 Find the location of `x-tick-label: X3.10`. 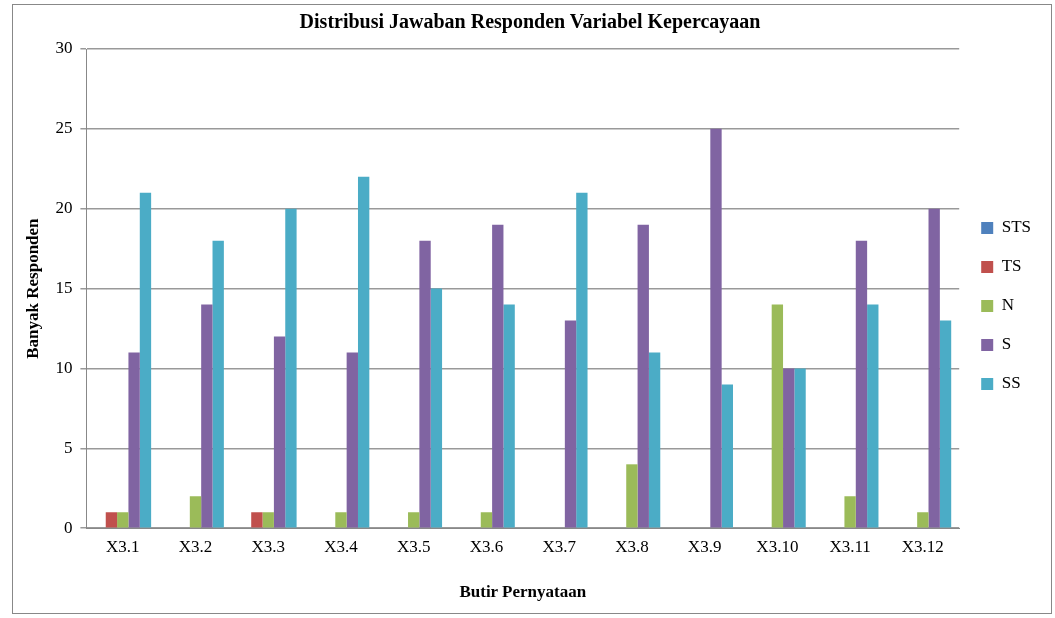

x-tick-label: X3.10 is located at coordinates (777, 546).